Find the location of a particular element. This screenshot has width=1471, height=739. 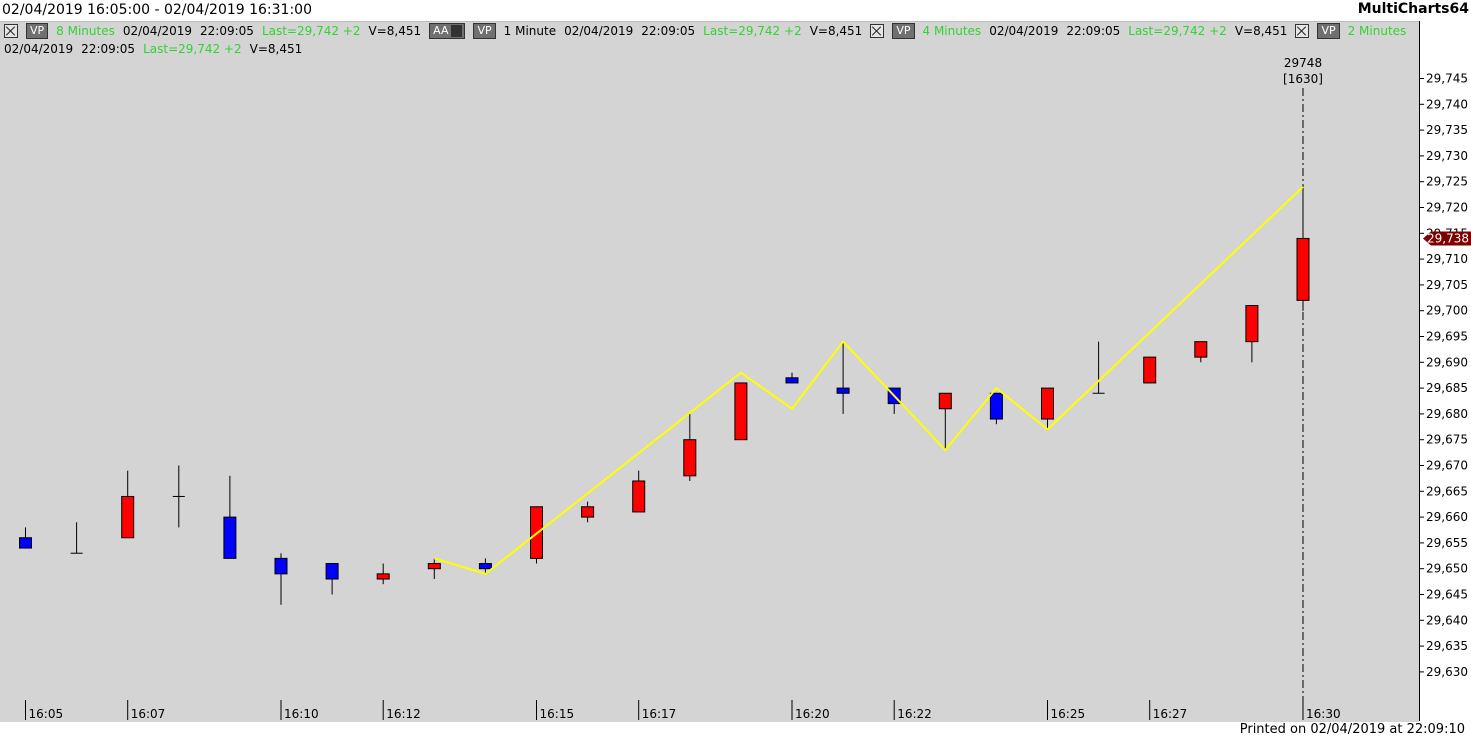

y-tick-label: 29,745 is located at coordinates (1447, 79).